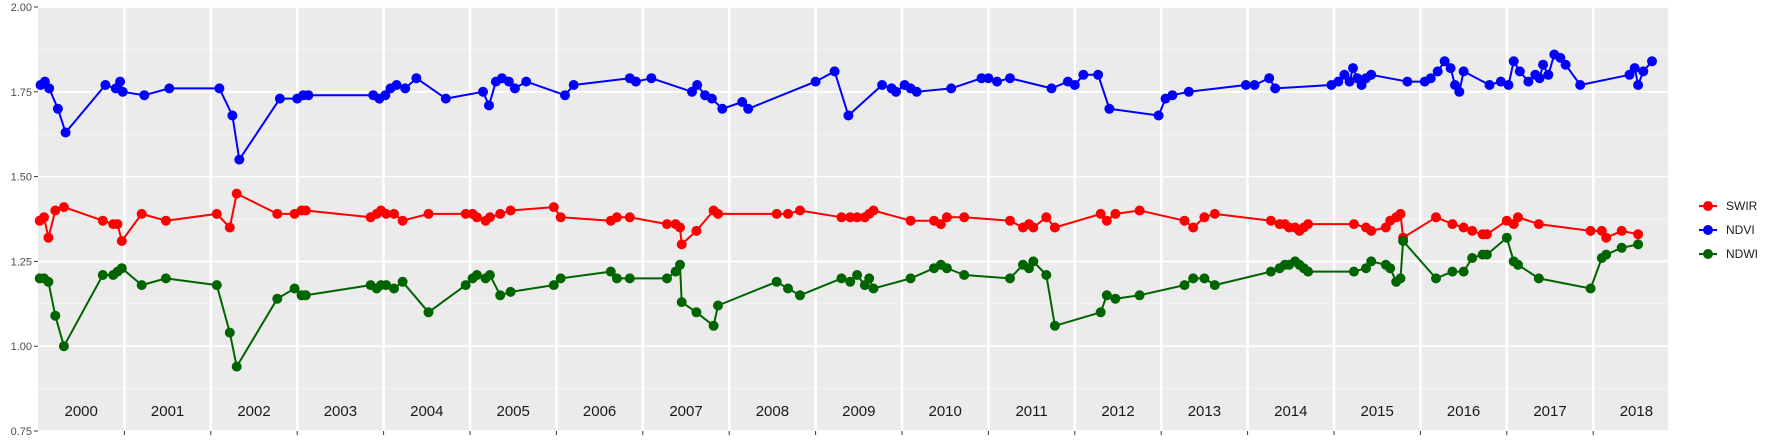  I want to click on y-tick-label: 1.50, so click(21, 178).